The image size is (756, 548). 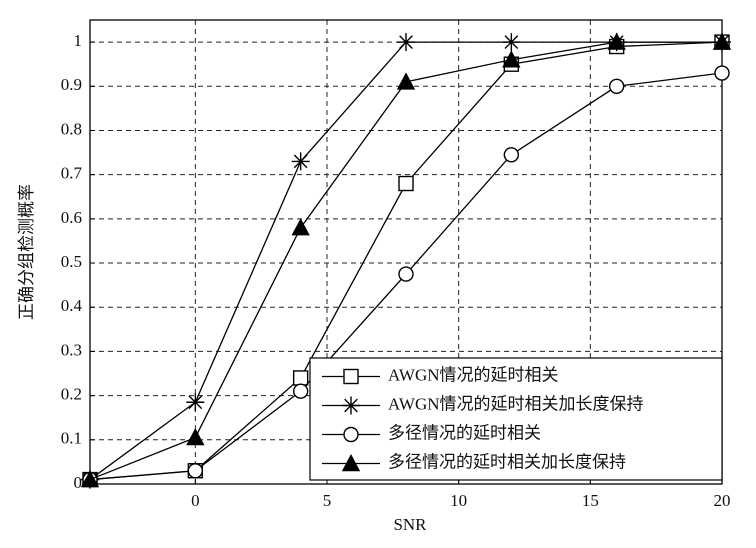 What do you see at coordinates (516, 403) in the screenshot?
I see `legend-label: AWGN情况的延时相关加长度保持` at bounding box center [516, 403].